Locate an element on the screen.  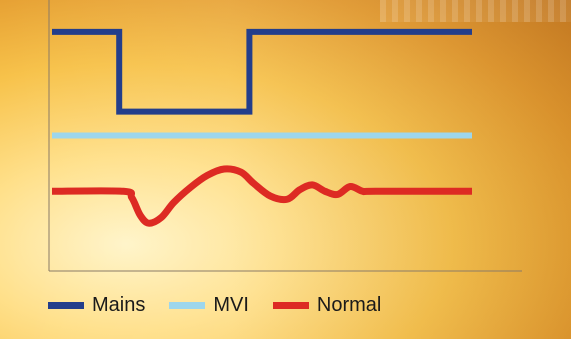
legend: Mains MVI Normal is located at coordinates (226, 305).